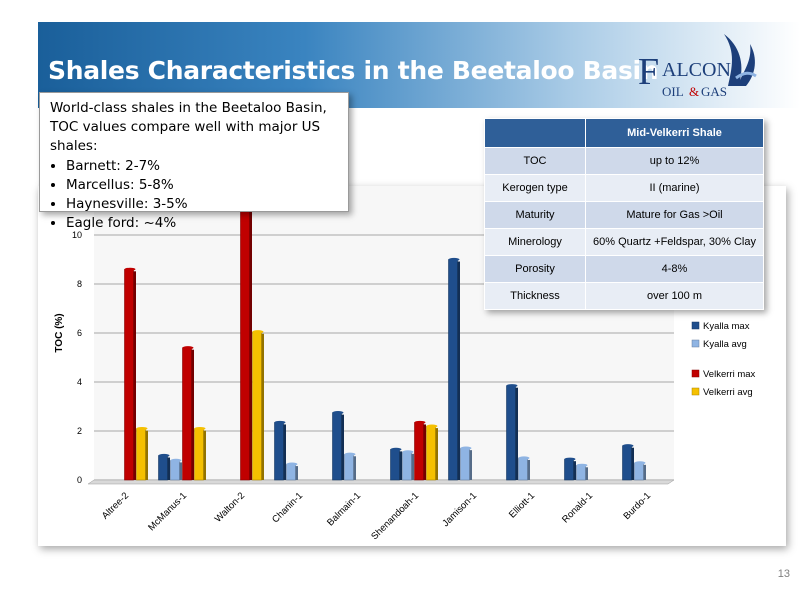 The height and width of the screenshot is (600, 800). What do you see at coordinates (694, 91) in the screenshot?
I see `logo-amp: &` at bounding box center [694, 91].